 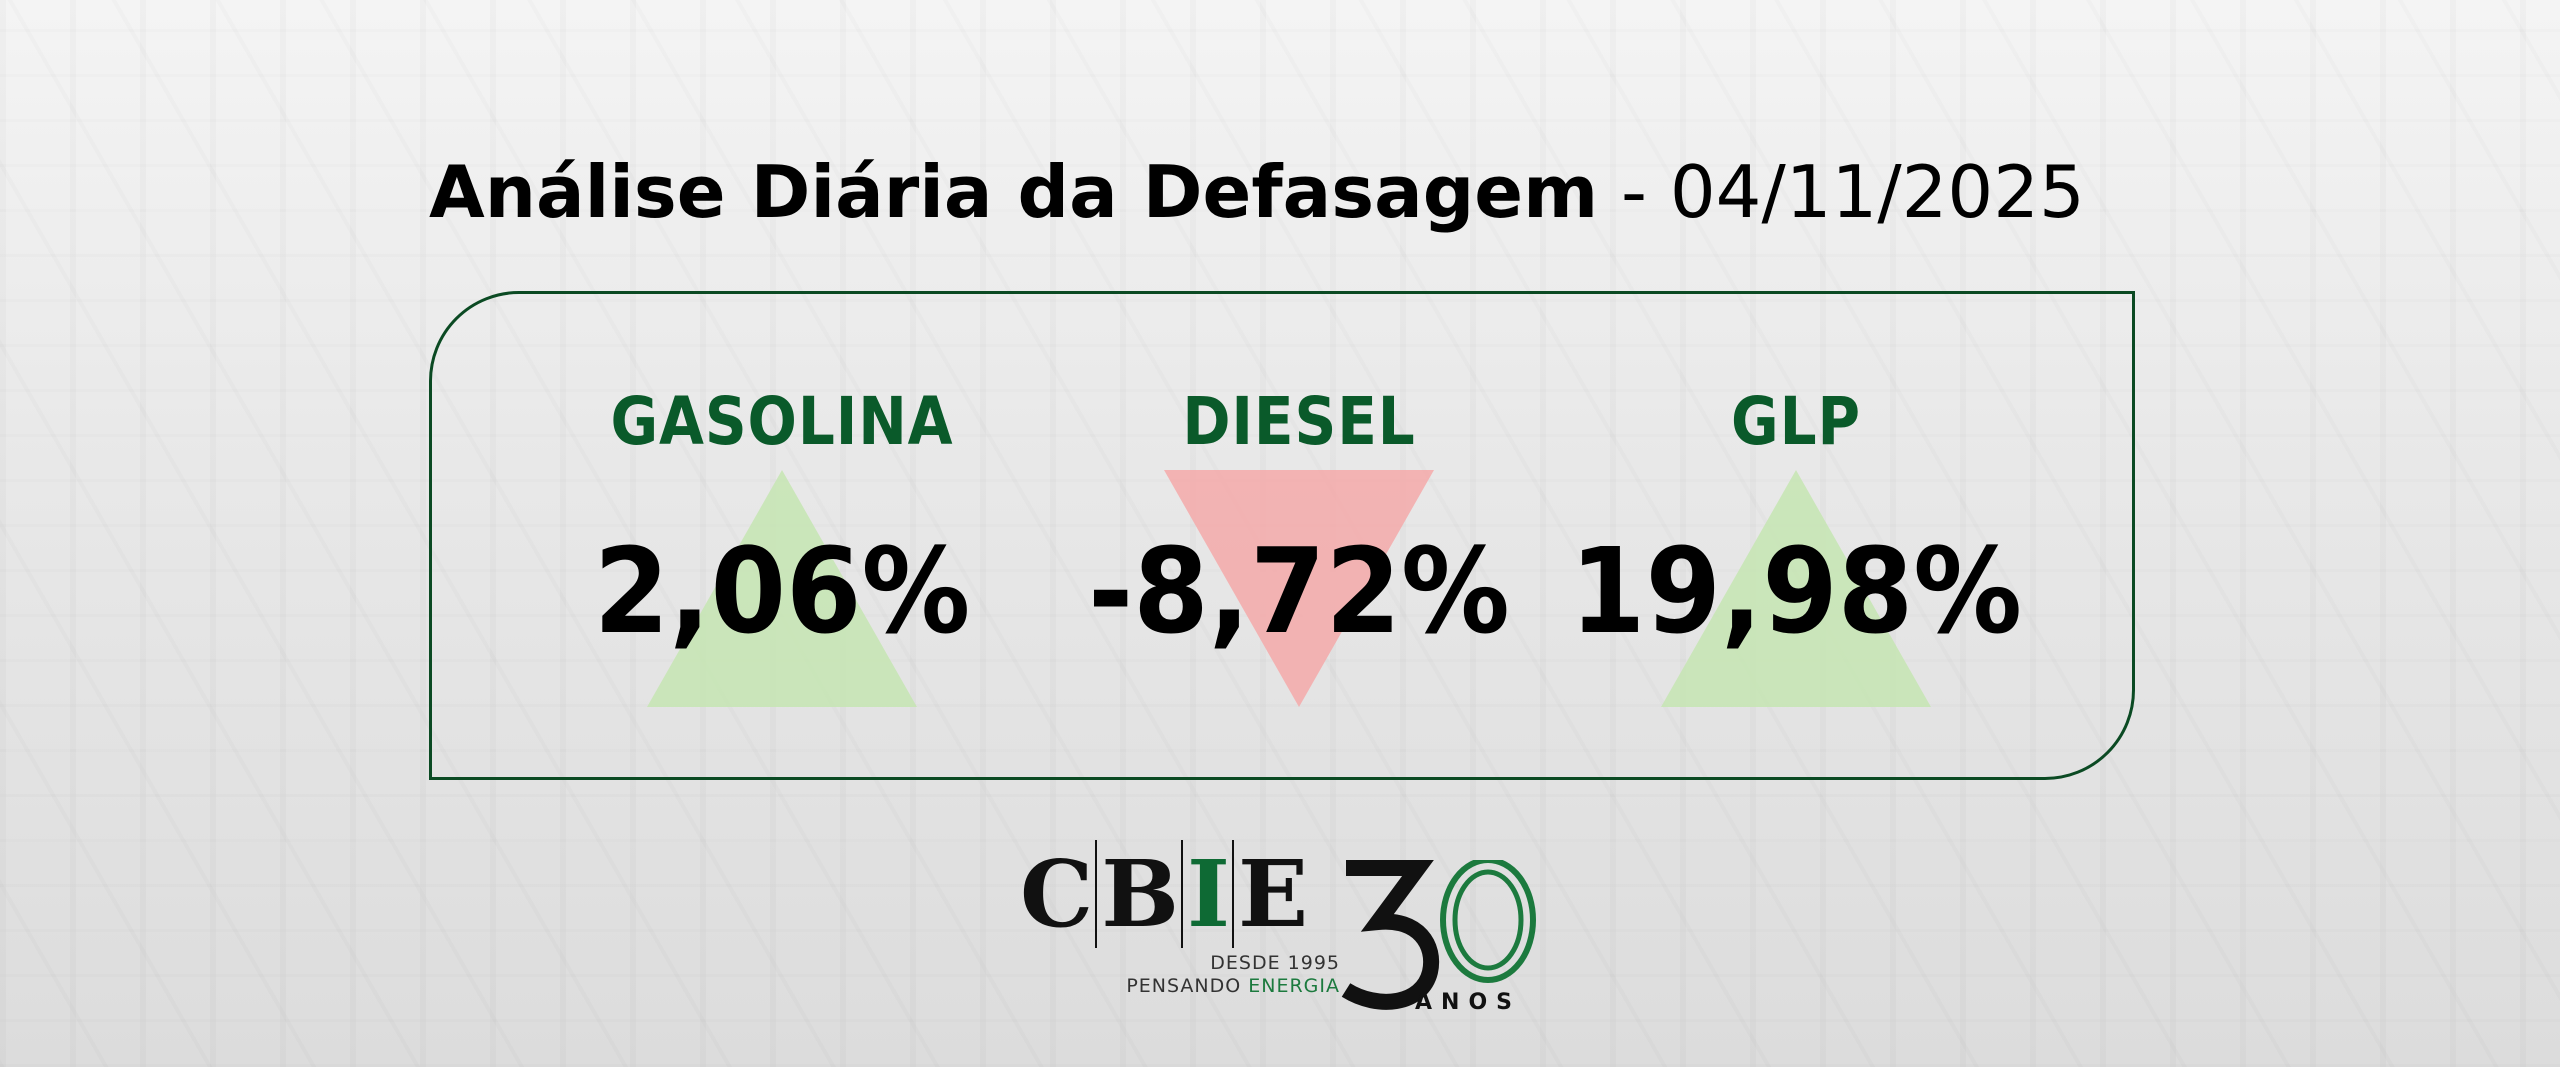 What do you see at coordinates (1877, 192) in the screenshot?
I see `title-date: 04/11/2025` at bounding box center [1877, 192].